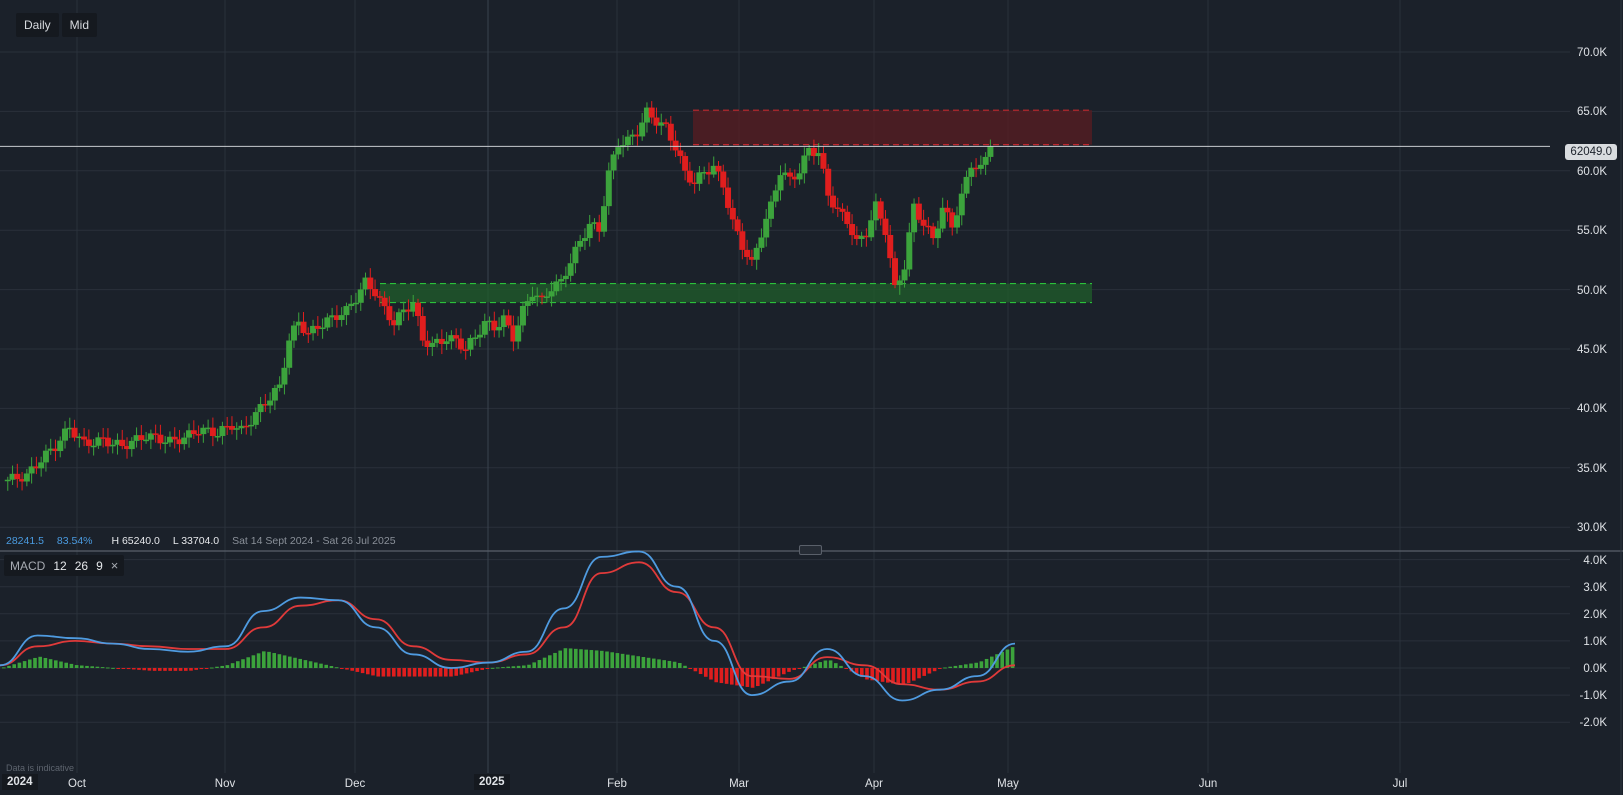 This screenshot has width=1623, height=795. Describe the element at coordinates (60, 565) in the screenshot. I see `macd-fast-period: 12` at that location.